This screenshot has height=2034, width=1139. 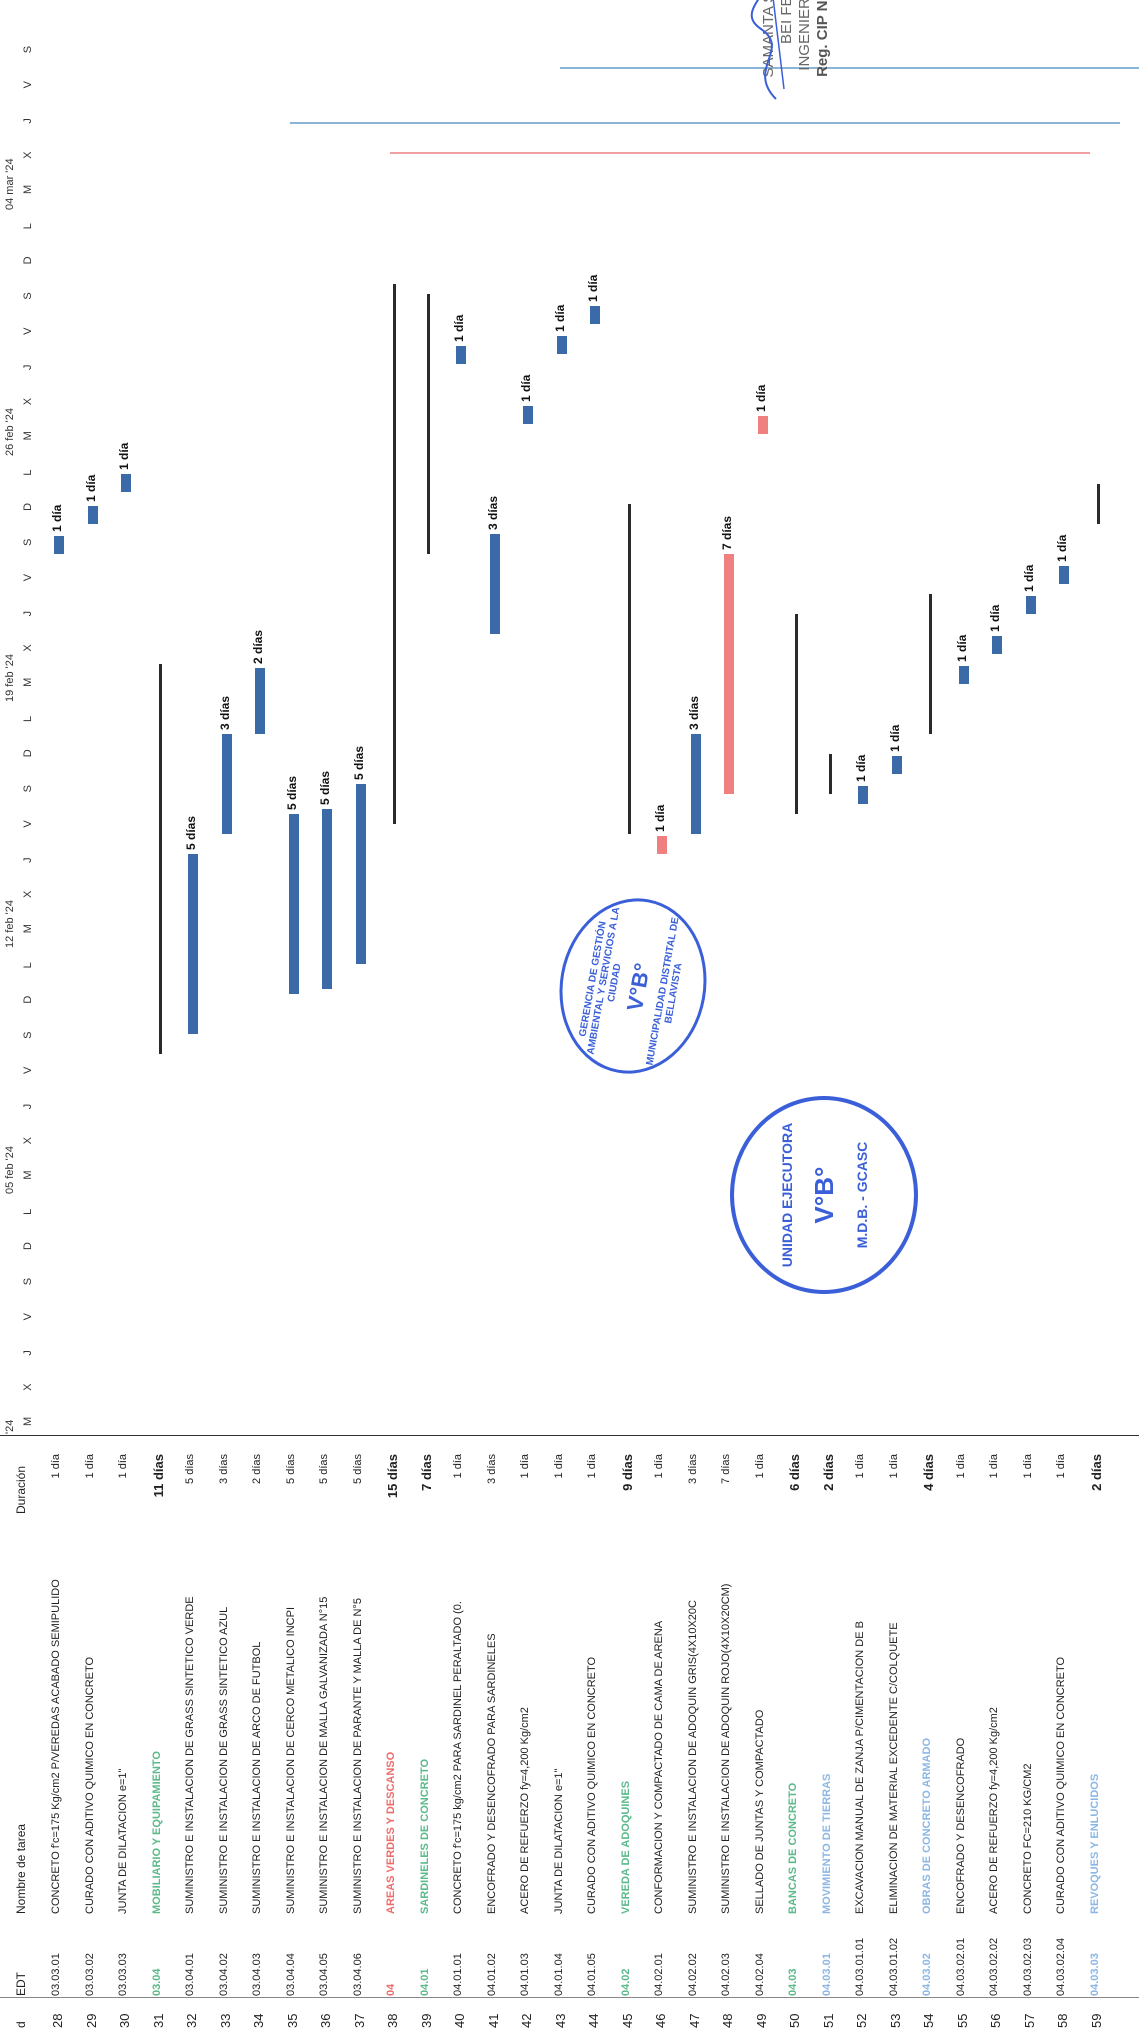 What do you see at coordinates (569, 1435) in the screenshot?
I see `table-border` at bounding box center [569, 1435].